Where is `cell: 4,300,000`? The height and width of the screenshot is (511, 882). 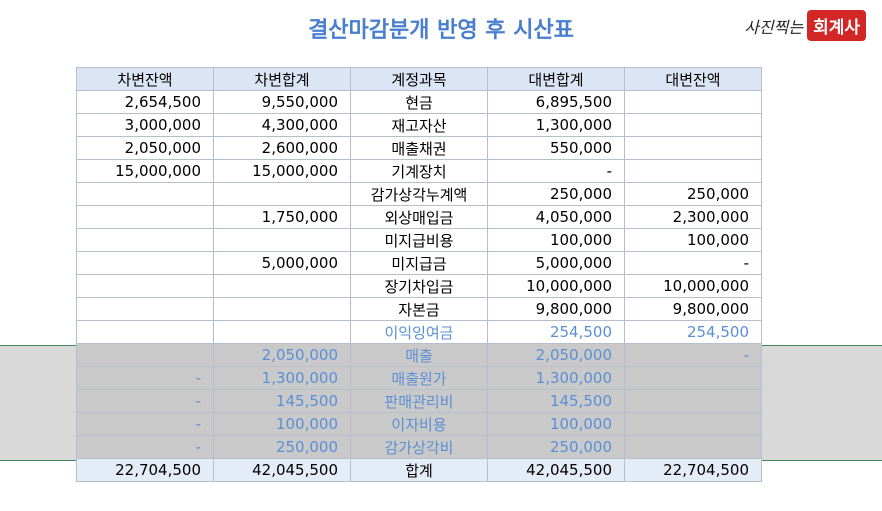 cell: 4,300,000 is located at coordinates (282, 125).